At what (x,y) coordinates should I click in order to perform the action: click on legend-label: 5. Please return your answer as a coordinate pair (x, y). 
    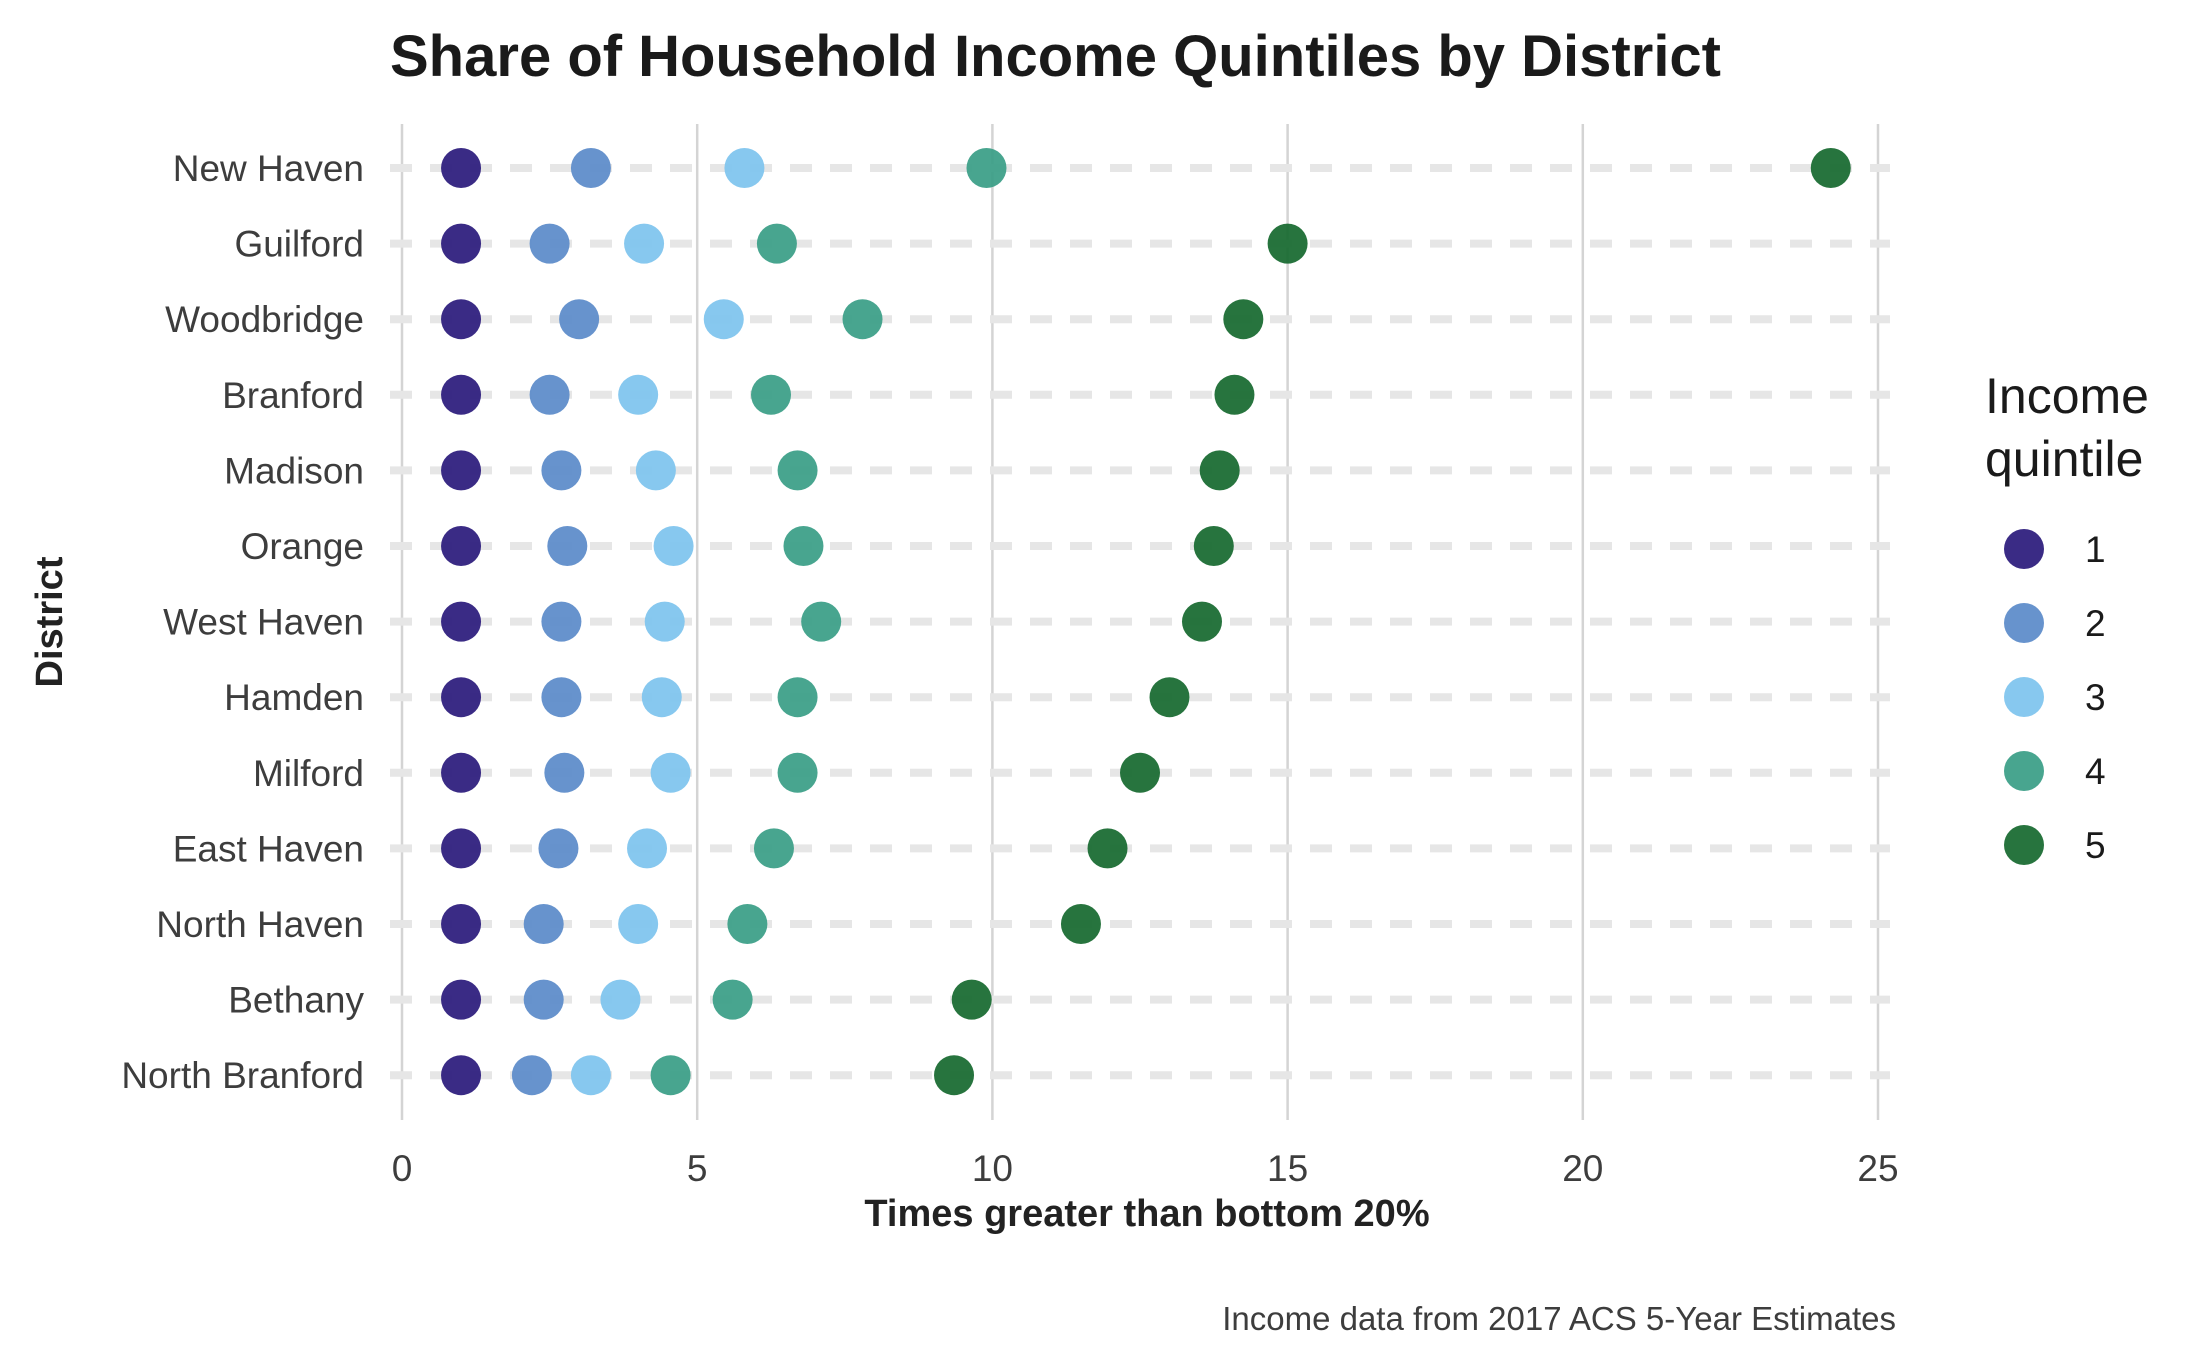
    Looking at the image, I should click on (2095, 845).